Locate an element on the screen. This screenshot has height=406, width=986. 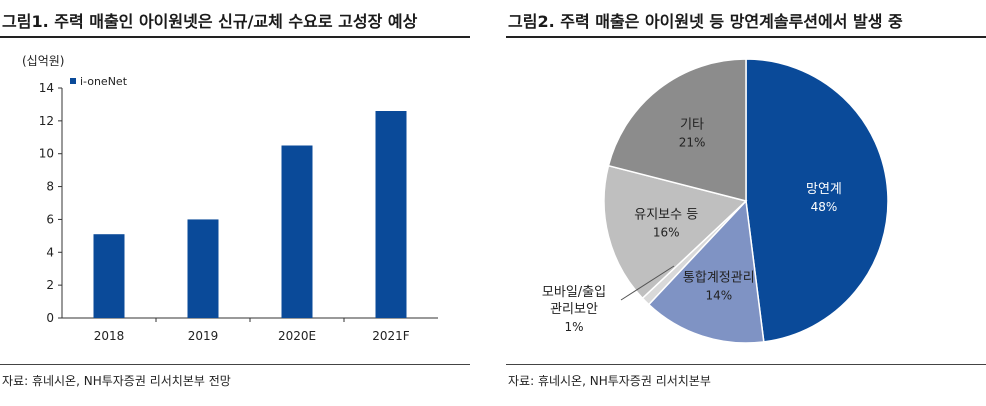
pie-leader-line is located at coordinates (647, 283).